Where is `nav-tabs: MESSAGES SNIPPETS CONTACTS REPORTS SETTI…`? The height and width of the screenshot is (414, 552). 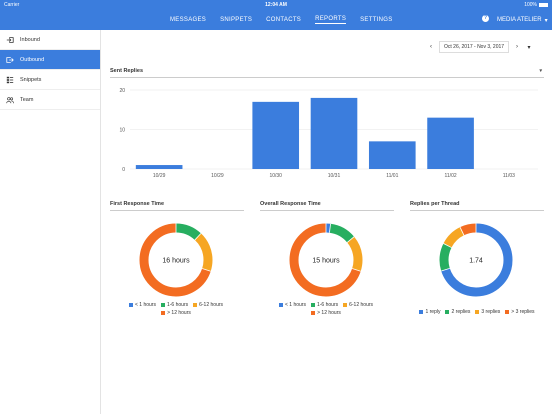
nav-tabs: MESSAGES SNIPPETS CONTACTS REPORTS SETTI… is located at coordinates (281, 20).